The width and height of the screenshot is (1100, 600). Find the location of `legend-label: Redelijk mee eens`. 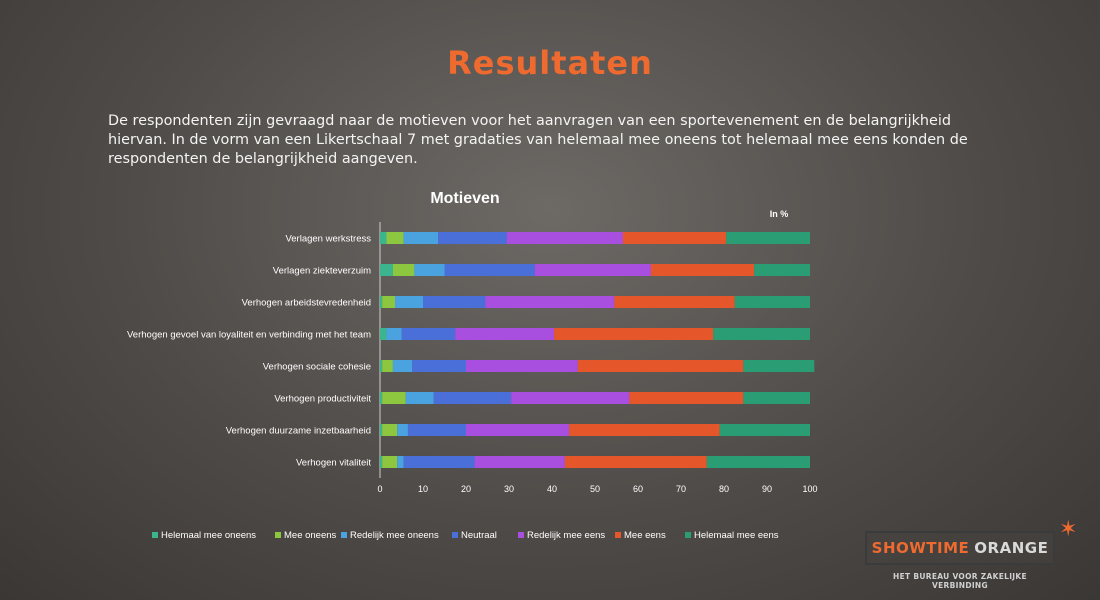

legend-label: Redelijk mee eens is located at coordinates (566, 535).